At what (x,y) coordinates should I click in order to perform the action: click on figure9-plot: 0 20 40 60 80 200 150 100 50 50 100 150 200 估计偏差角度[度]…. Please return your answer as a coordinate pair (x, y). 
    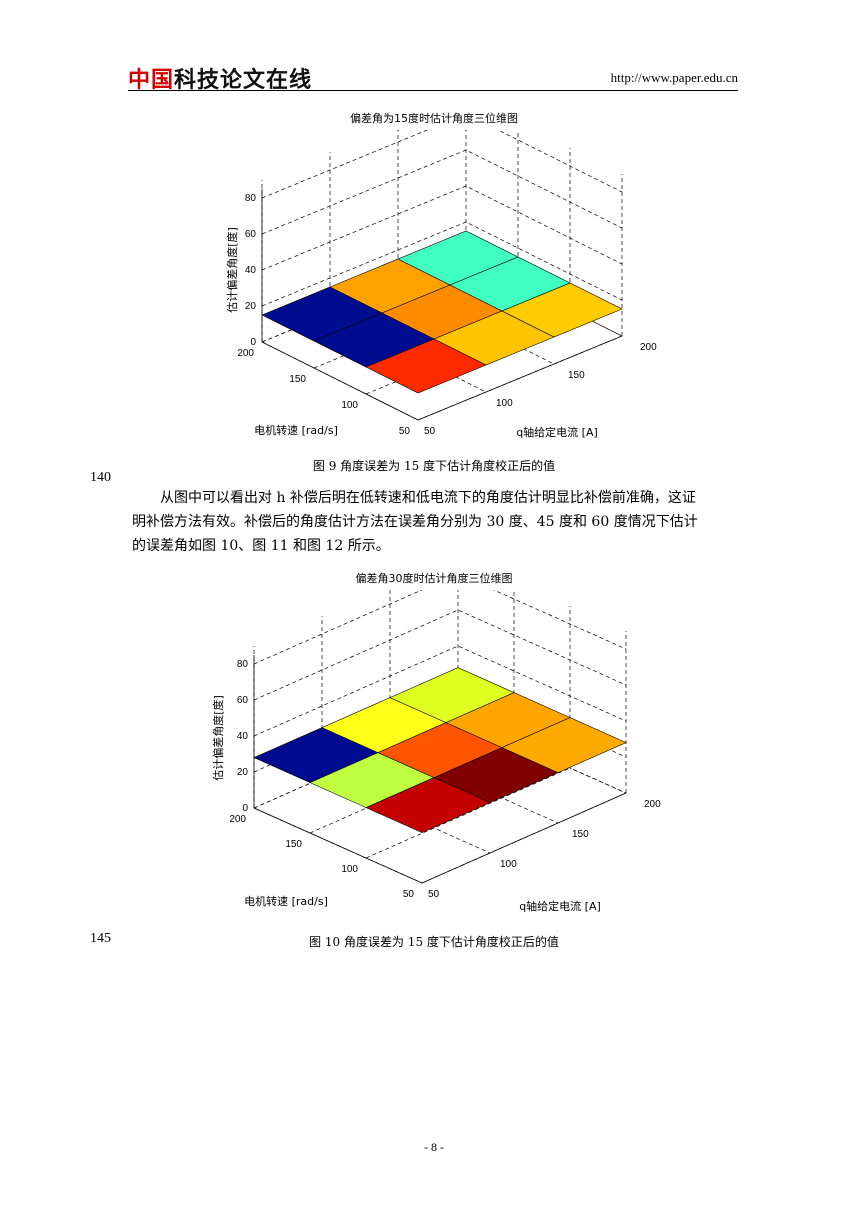
    Looking at the image, I should click on (441, 284).